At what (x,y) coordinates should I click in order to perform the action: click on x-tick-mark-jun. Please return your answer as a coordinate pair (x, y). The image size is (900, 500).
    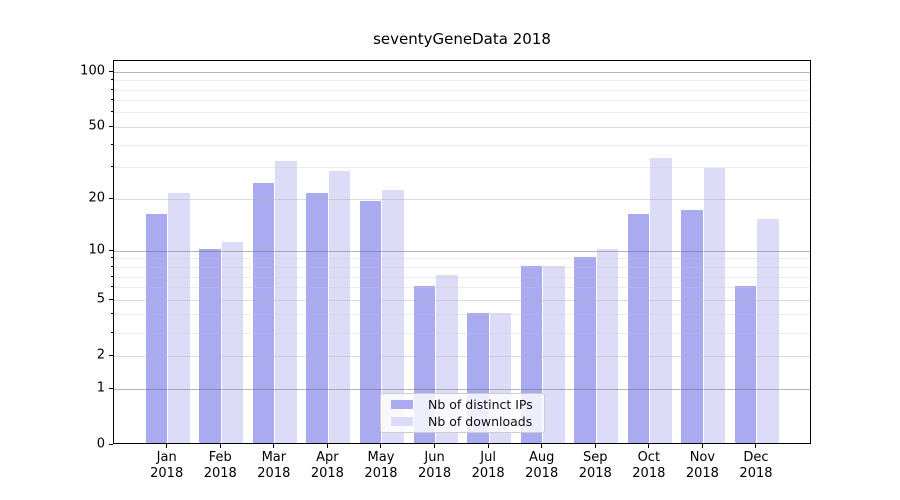
    Looking at the image, I should click on (435, 446).